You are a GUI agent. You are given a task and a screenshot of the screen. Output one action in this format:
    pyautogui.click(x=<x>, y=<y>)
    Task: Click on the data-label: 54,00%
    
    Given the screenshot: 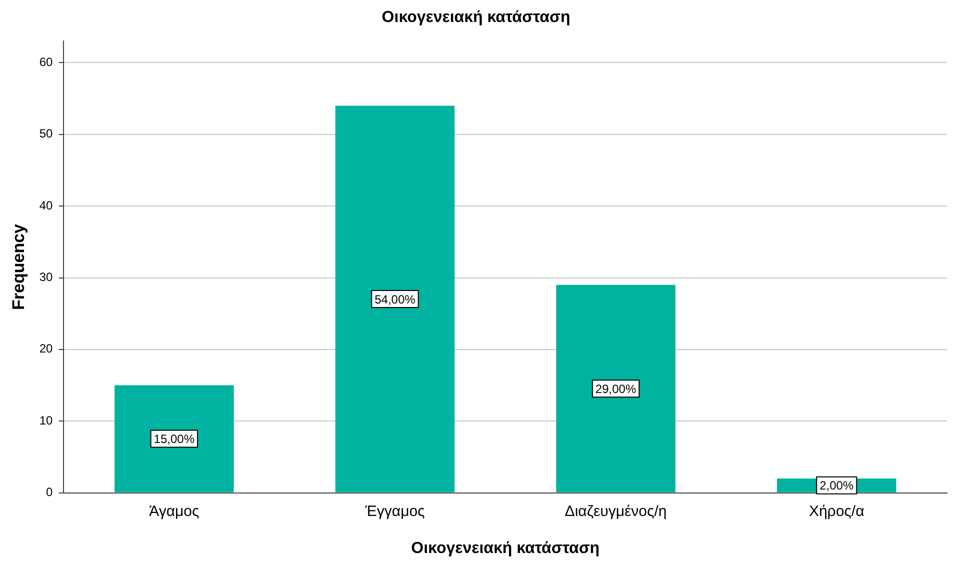 What is the action you would take?
    pyautogui.click(x=395, y=299)
    